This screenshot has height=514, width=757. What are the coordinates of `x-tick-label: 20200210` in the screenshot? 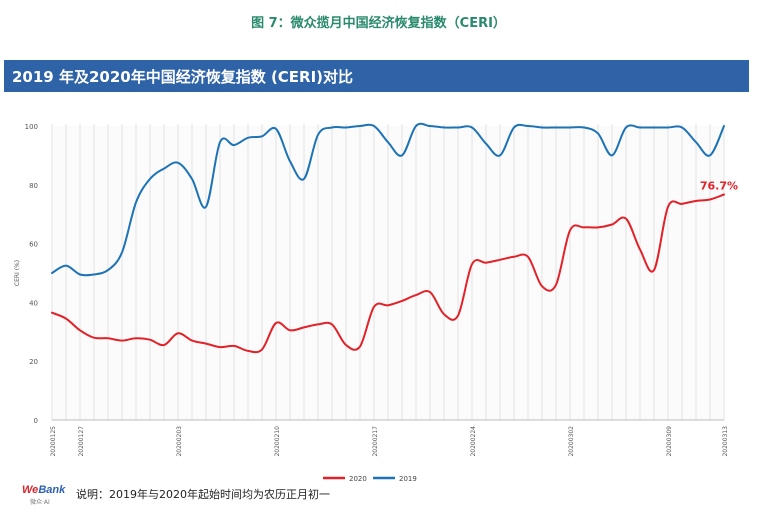 It's located at (277, 441).